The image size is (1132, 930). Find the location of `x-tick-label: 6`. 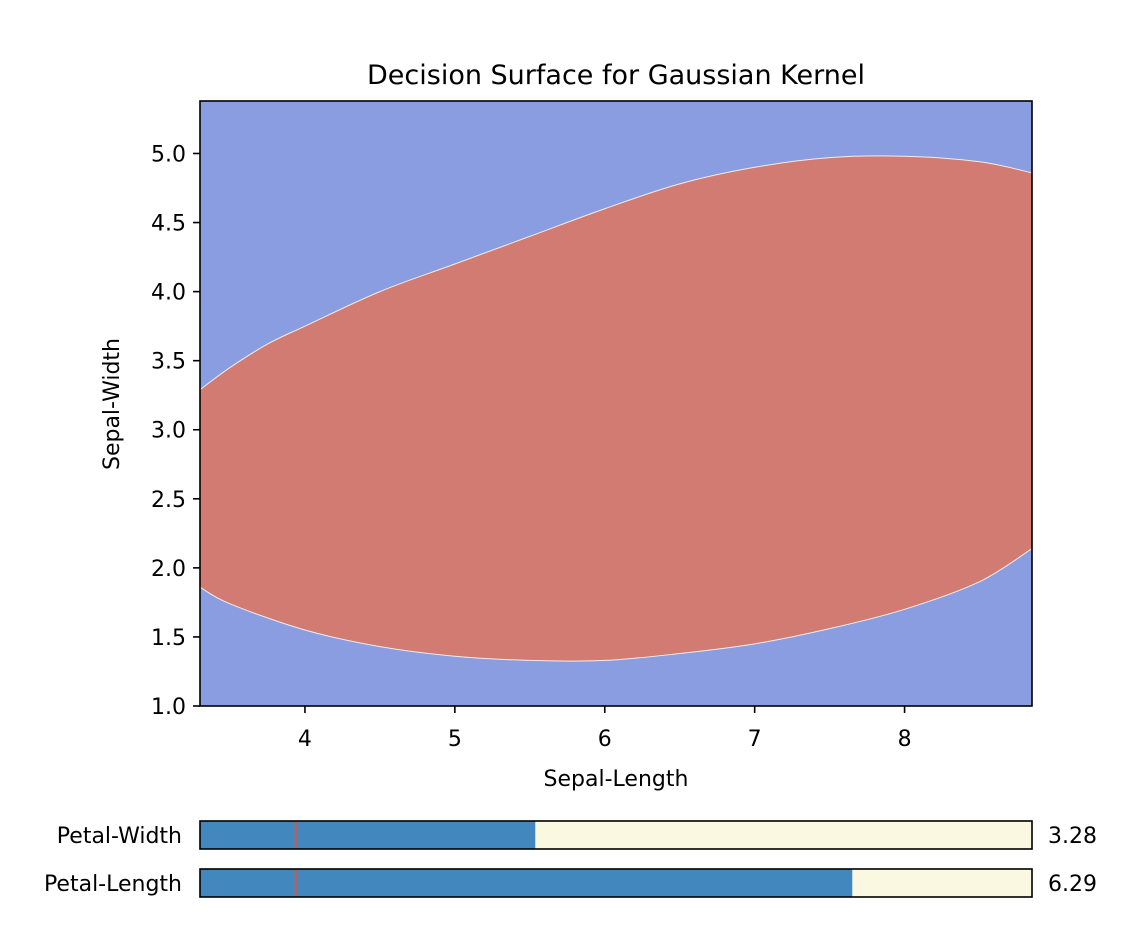

x-tick-label: 6 is located at coordinates (605, 739).